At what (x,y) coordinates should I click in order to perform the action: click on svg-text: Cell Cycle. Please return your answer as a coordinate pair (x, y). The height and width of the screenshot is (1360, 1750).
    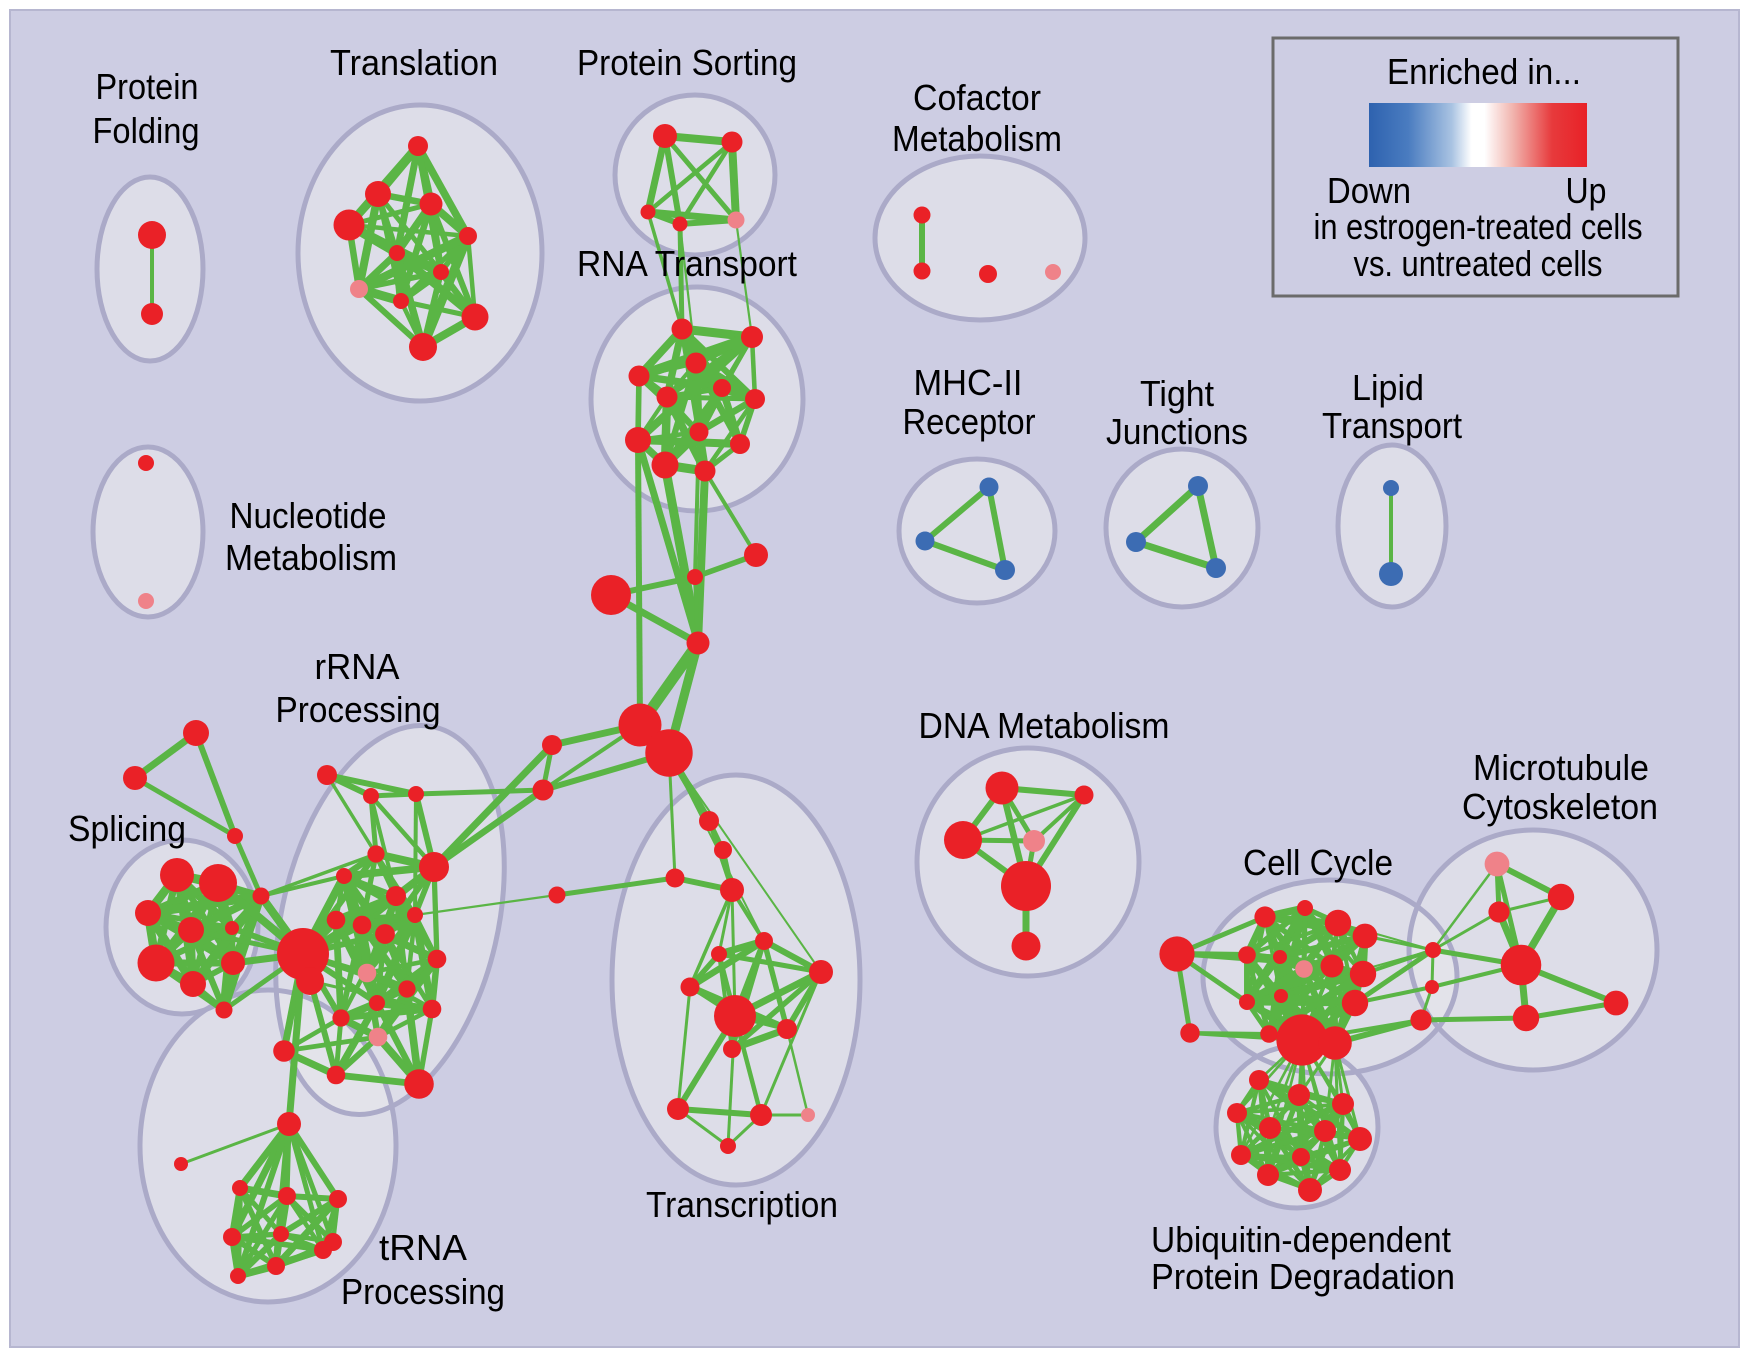
    Looking at the image, I should click on (1318, 862).